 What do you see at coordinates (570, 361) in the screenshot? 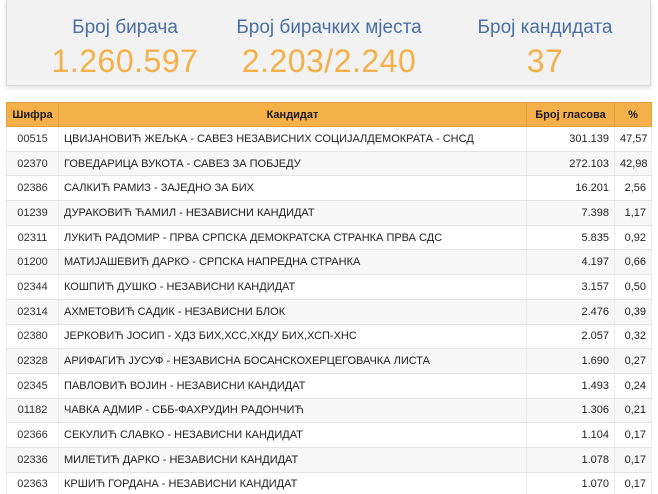
I see `cell-votes: 1.690` at bounding box center [570, 361].